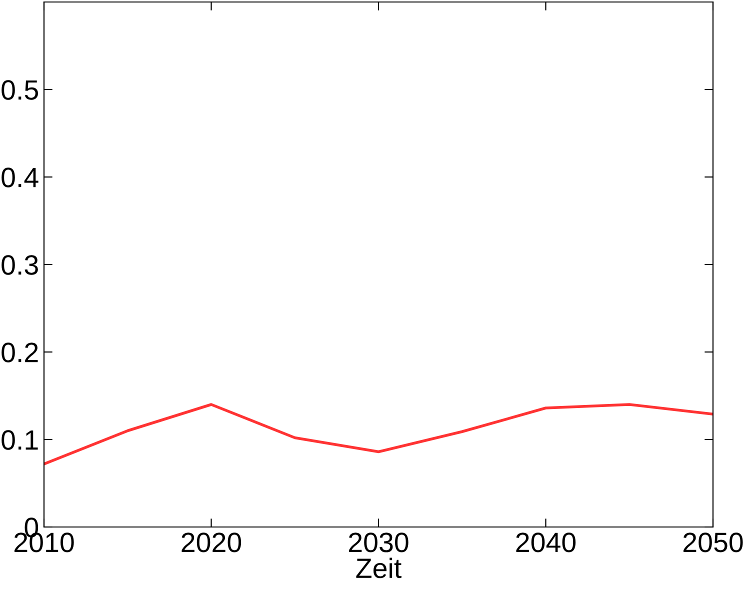 This screenshot has height=594, width=743. I want to click on y-tick-label: 0.5, so click(20, 90).